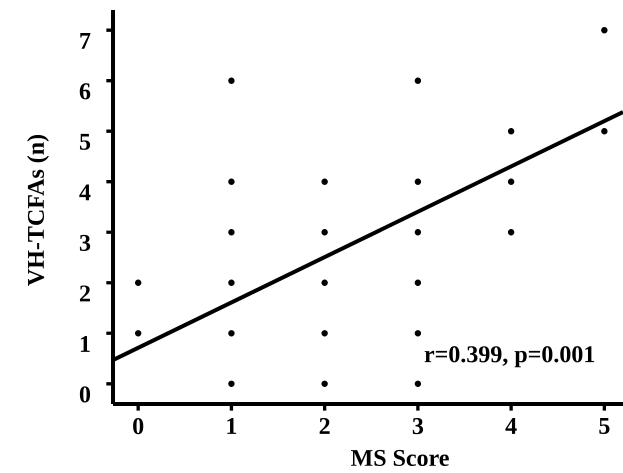  What do you see at coordinates (604, 426) in the screenshot?
I see `x-tick-label: 5` at bounding box center [604, 426].